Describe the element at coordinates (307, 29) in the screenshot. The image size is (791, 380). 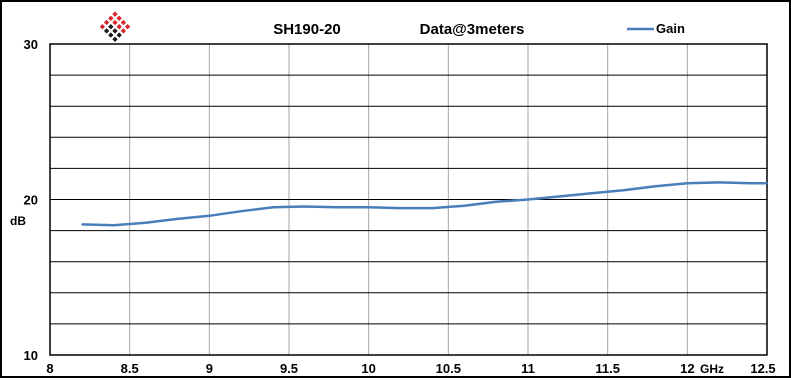
I see `chart-title: SH190-20` at that location.